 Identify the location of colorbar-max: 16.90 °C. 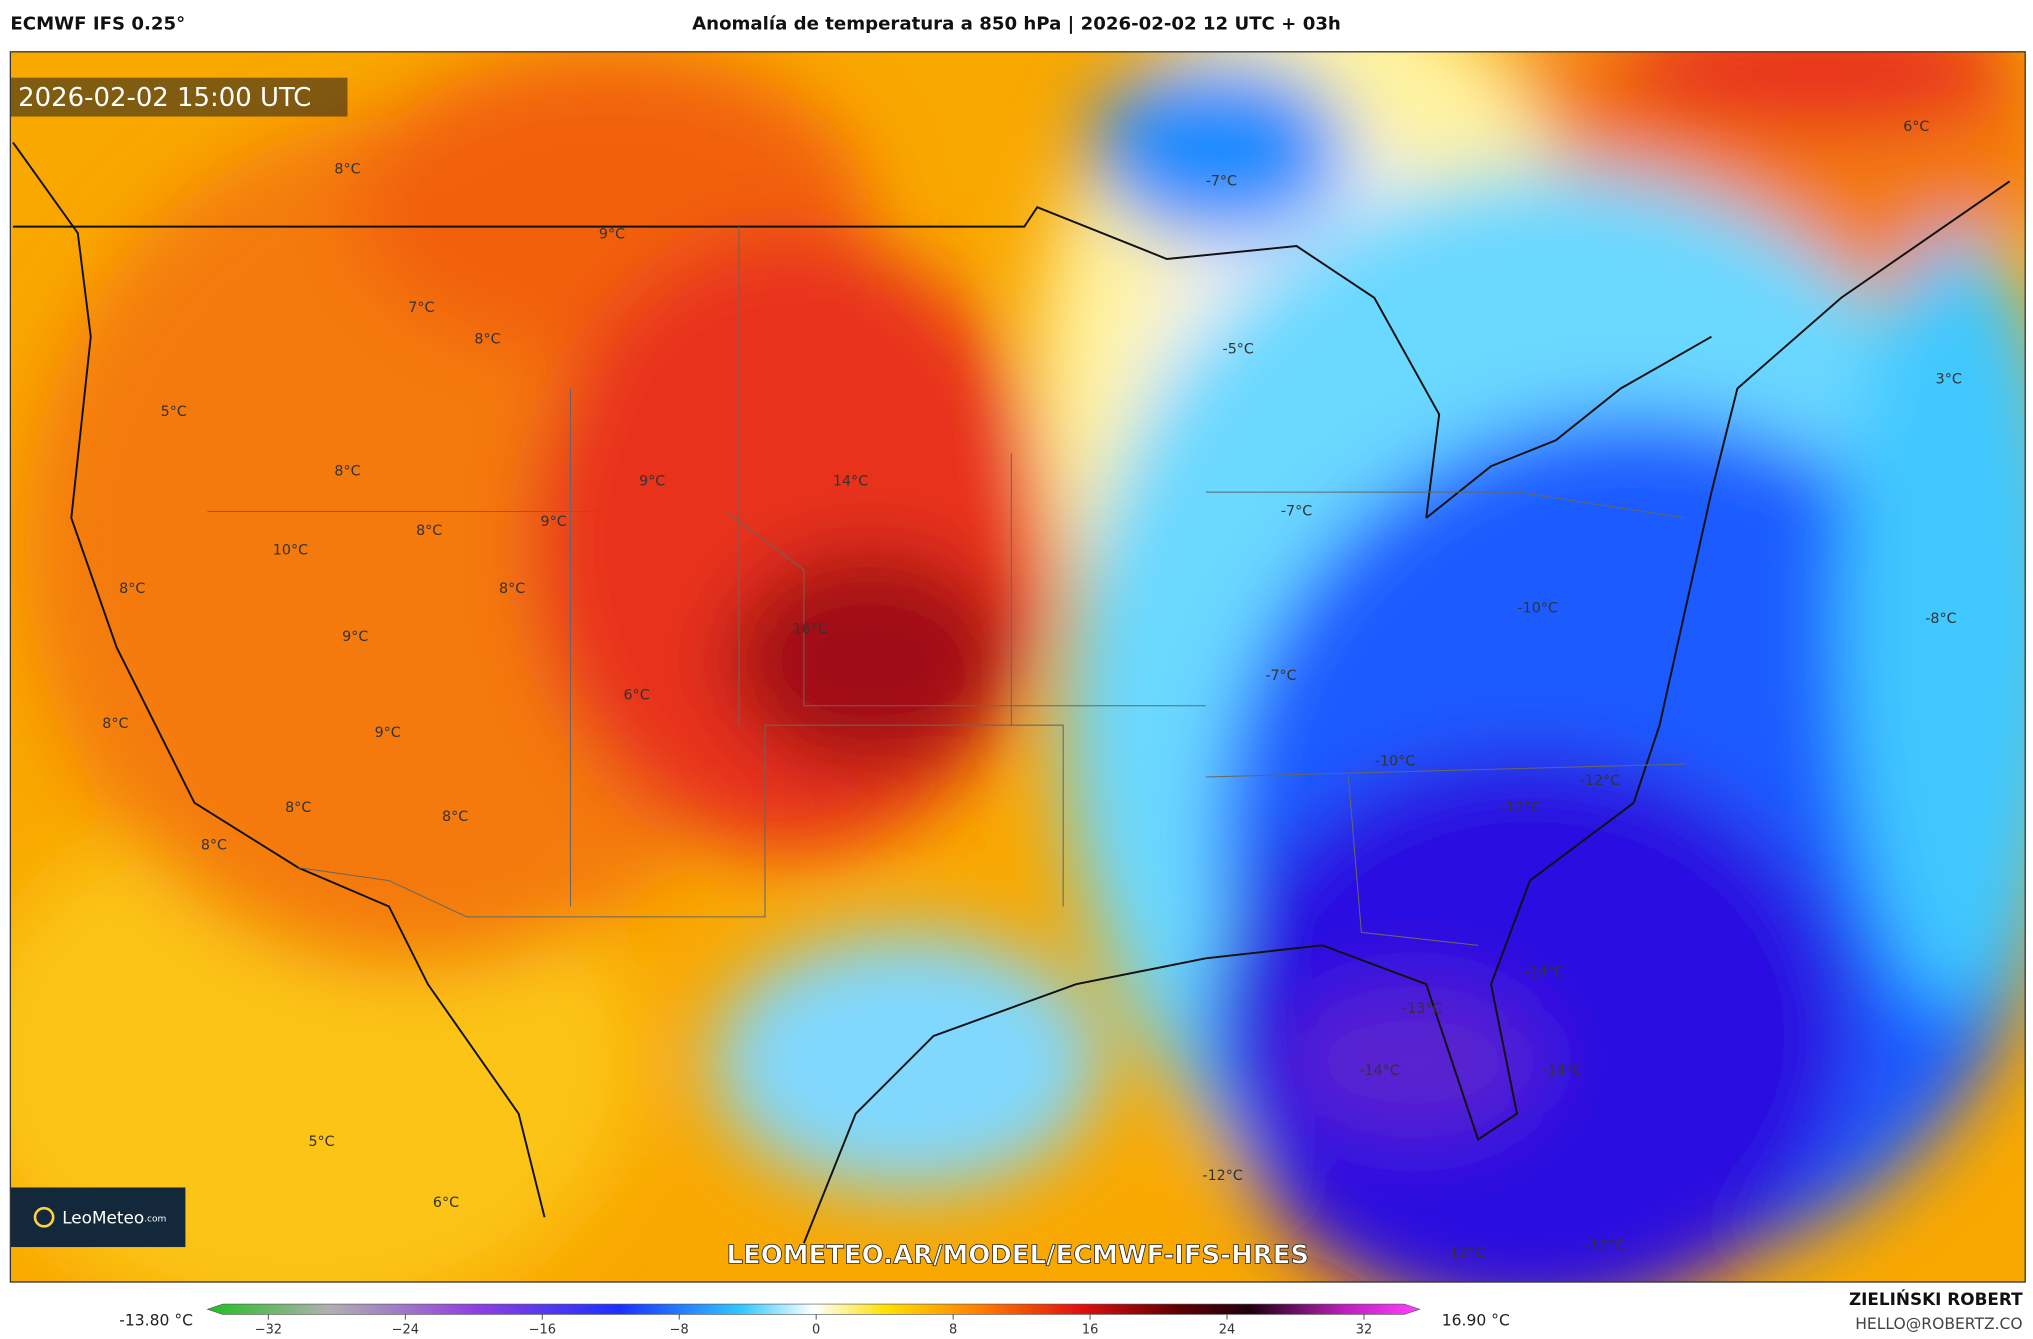
(1476, 1320).